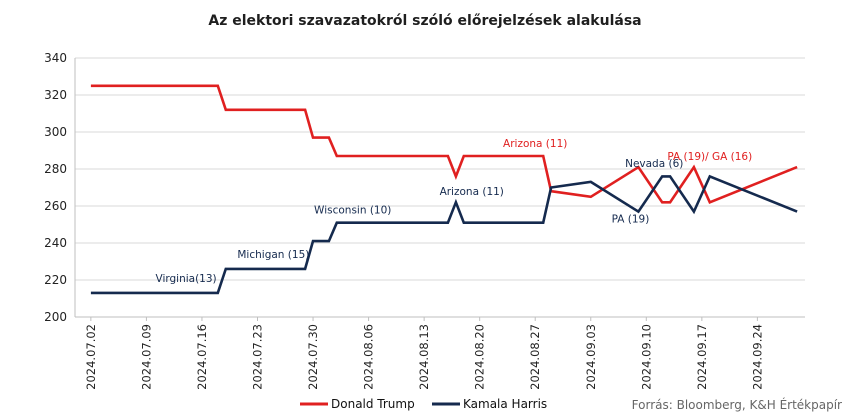  What do you see at coordinates (535, 357) in the screenshot?
I see `x-tick-label: 2024.08.27` at bounding box center [535, 357].